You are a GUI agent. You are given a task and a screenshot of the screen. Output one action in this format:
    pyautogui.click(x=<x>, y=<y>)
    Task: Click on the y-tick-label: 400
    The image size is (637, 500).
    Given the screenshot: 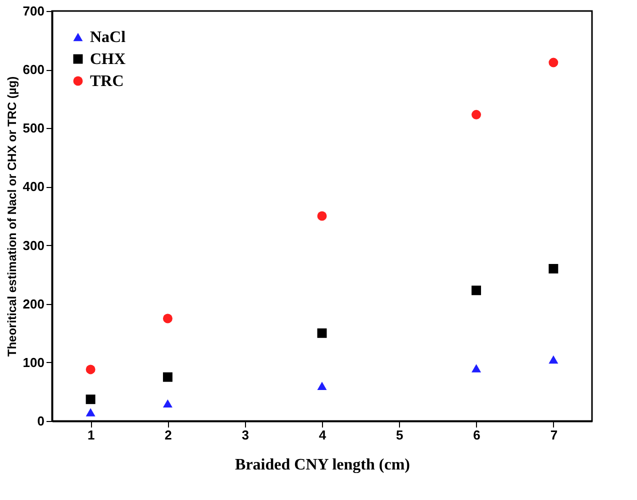 What is the action you would take?
    pyautogui.click(x=33, y=186)
    